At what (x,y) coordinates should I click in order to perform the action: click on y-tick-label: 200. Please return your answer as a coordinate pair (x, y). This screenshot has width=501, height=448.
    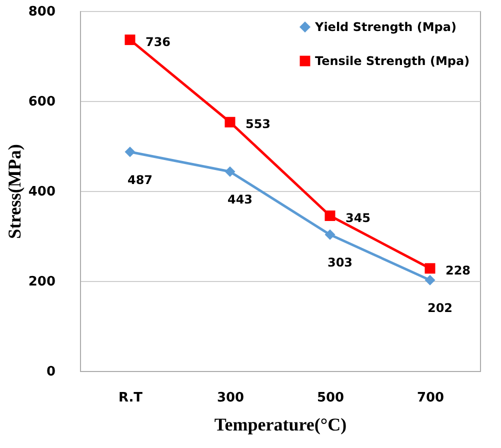
    Looking at the image, I should click on (42, 282).